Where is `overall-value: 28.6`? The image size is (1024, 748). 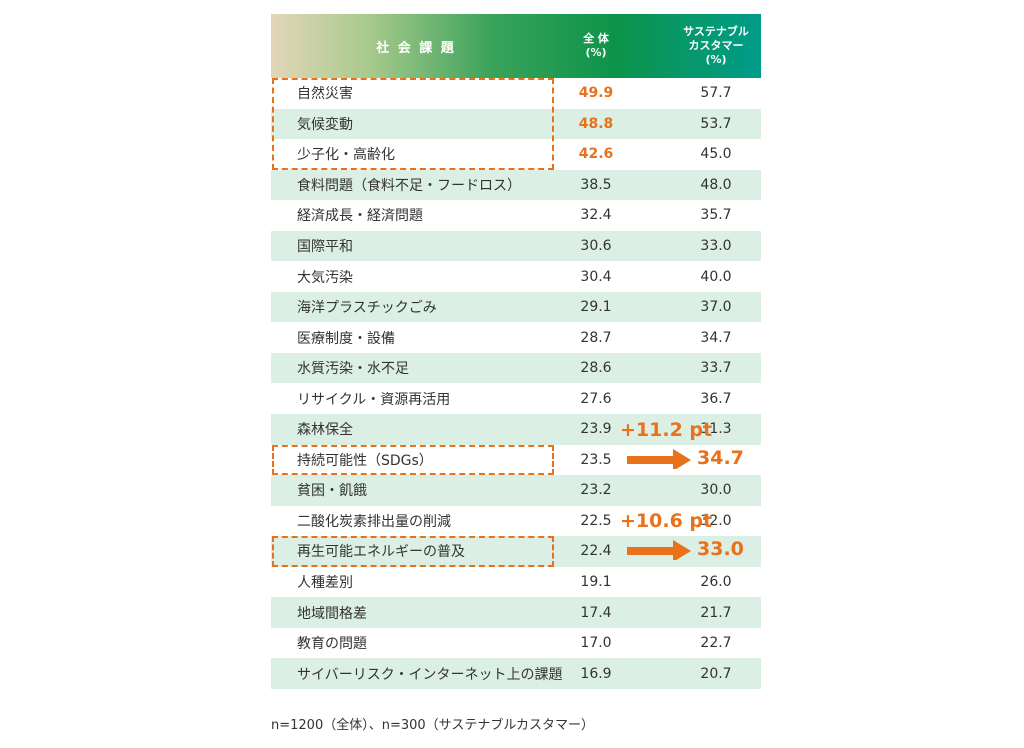 overall-value: 28.6 is located at coordinates (596, 368).